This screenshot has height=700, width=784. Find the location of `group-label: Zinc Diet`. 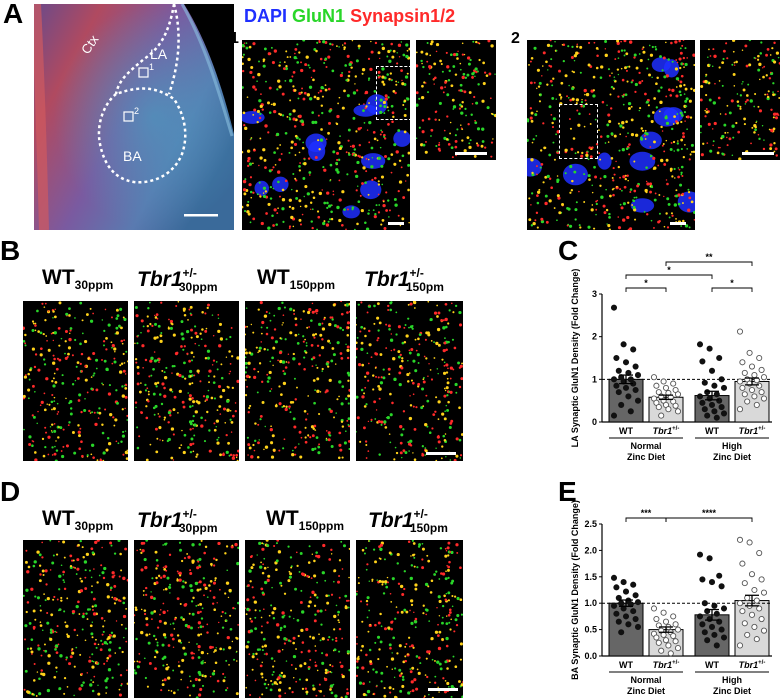

group-label: Zinc Diet is located at coordinates (732, 457).